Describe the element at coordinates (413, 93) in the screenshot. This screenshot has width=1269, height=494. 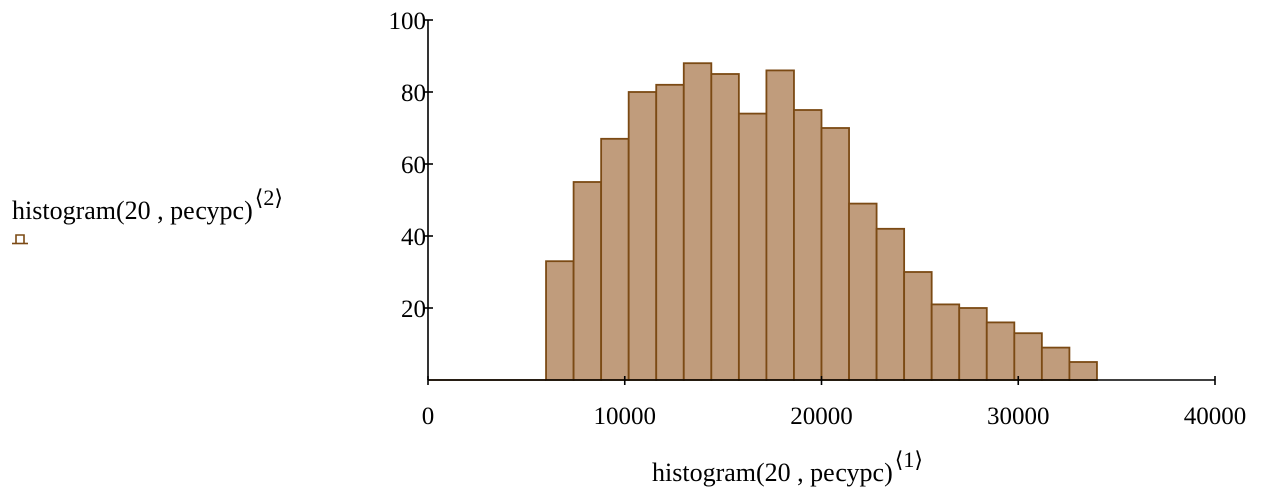
I see `y-tick-label: 80` at that location.